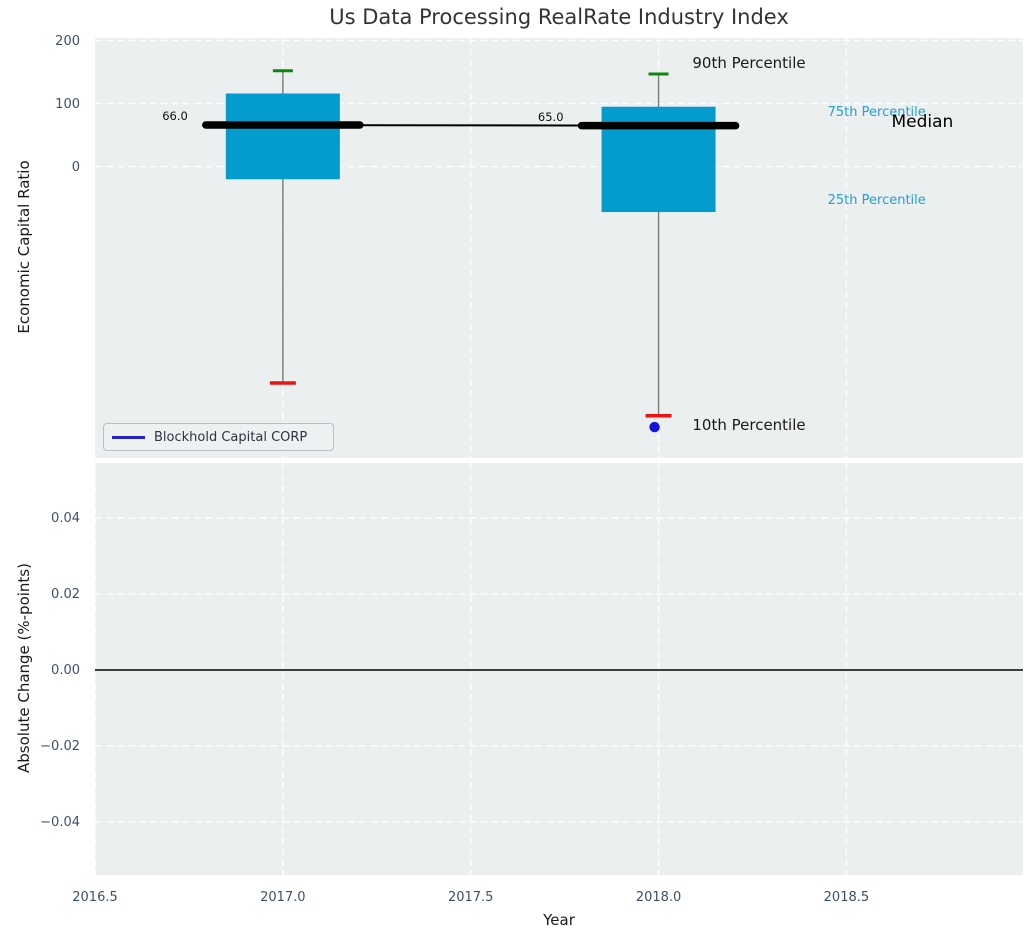  Describe the element at coordinates (60, 822) in the screenshot. I see `y-tick-label: −0.04` at that location.